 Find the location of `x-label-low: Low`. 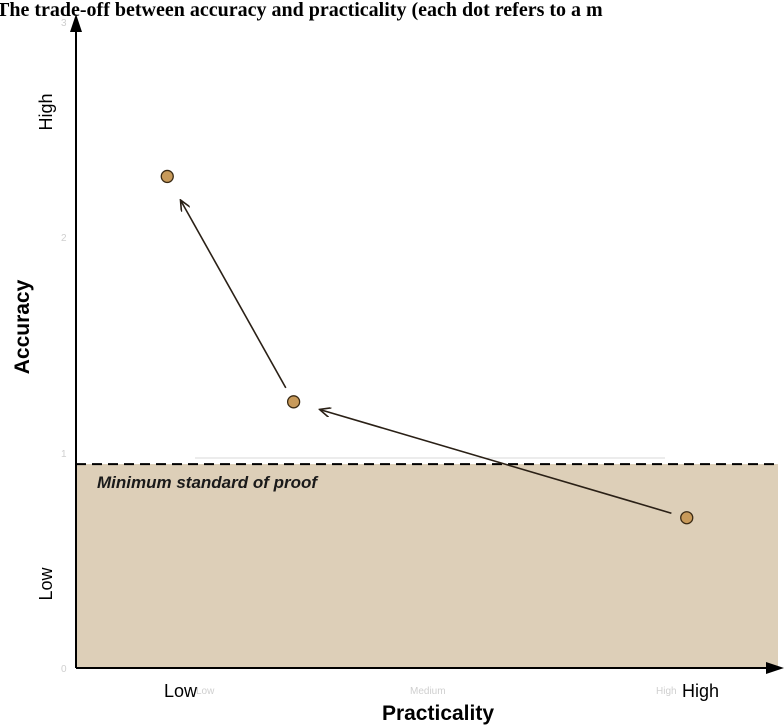

x-label-low: Low is located at coordinates (181, 691).